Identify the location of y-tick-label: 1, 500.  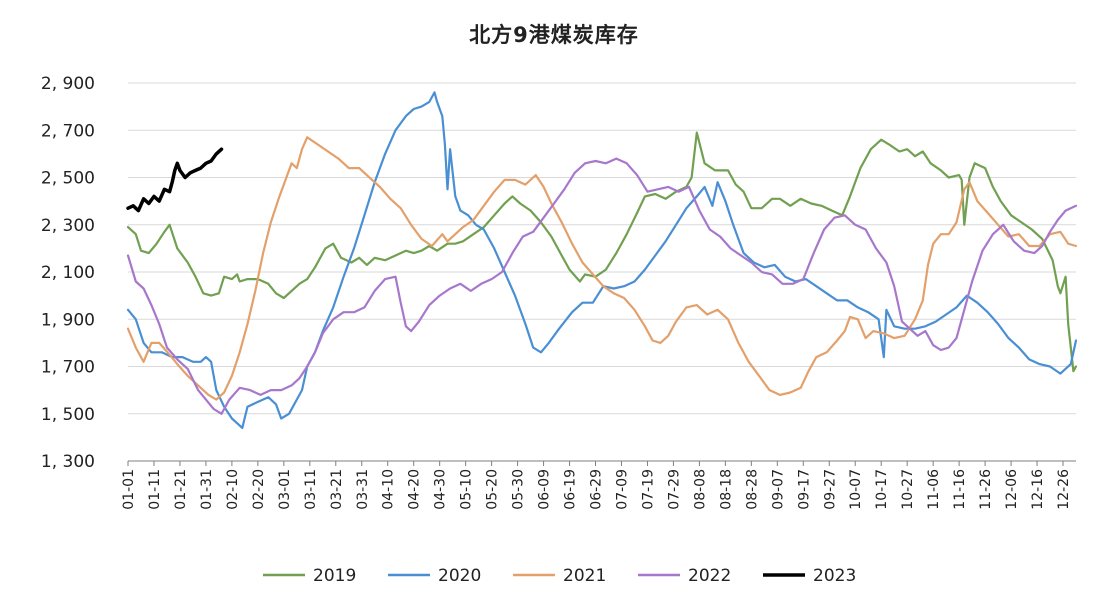
(68, 415).